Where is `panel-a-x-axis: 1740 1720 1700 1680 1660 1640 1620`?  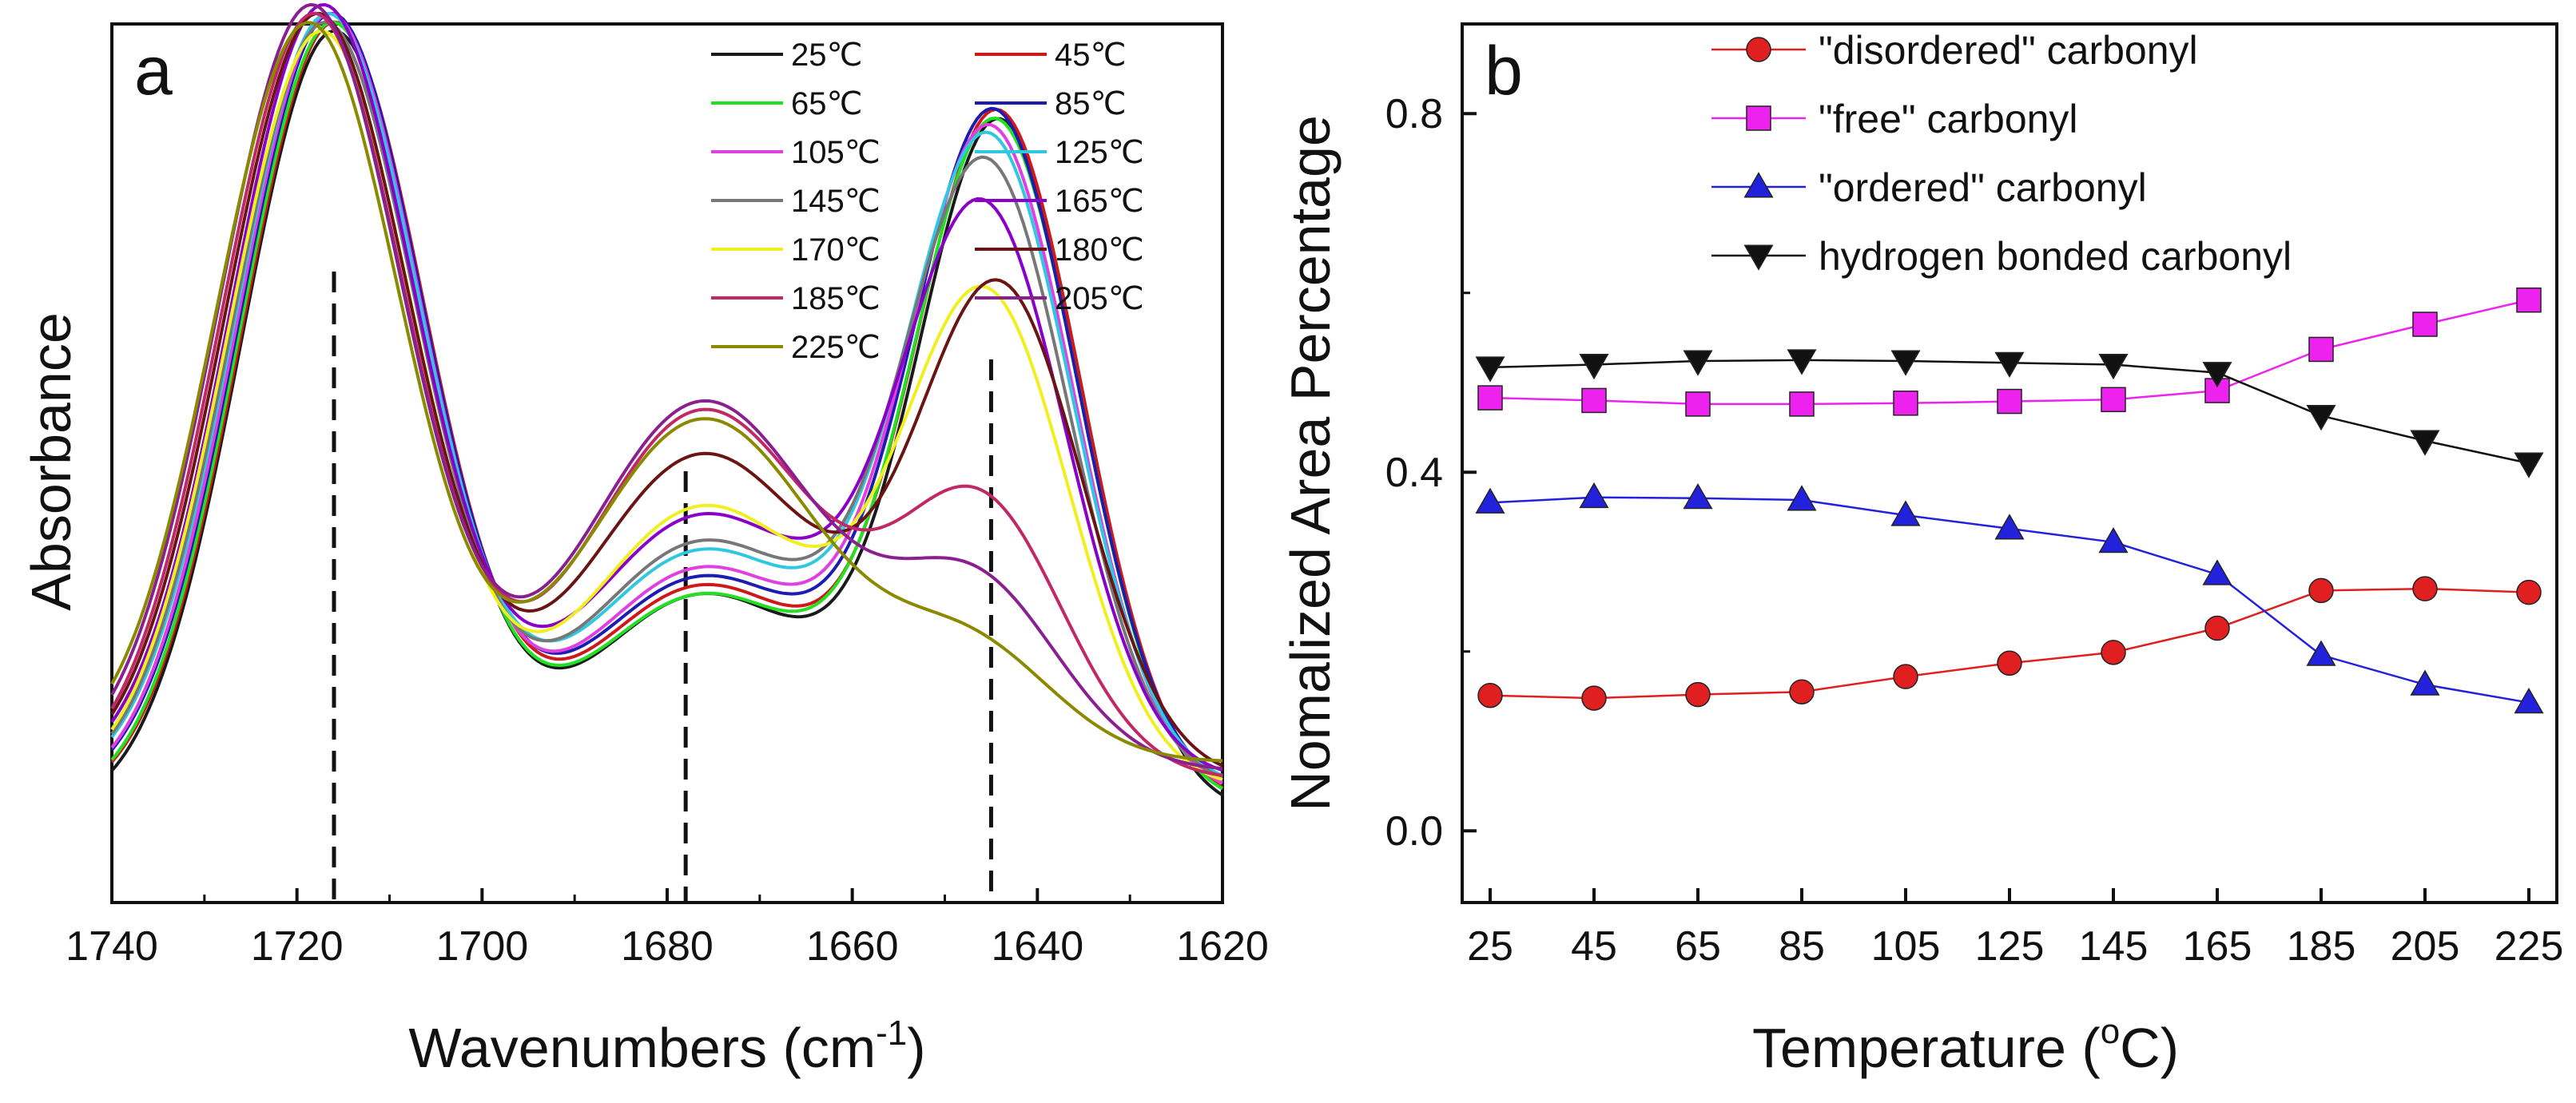 panel-a-x-axis: 1740 1720 1700 1680 1660 1640 1620 is located at coordinates (667, 929).